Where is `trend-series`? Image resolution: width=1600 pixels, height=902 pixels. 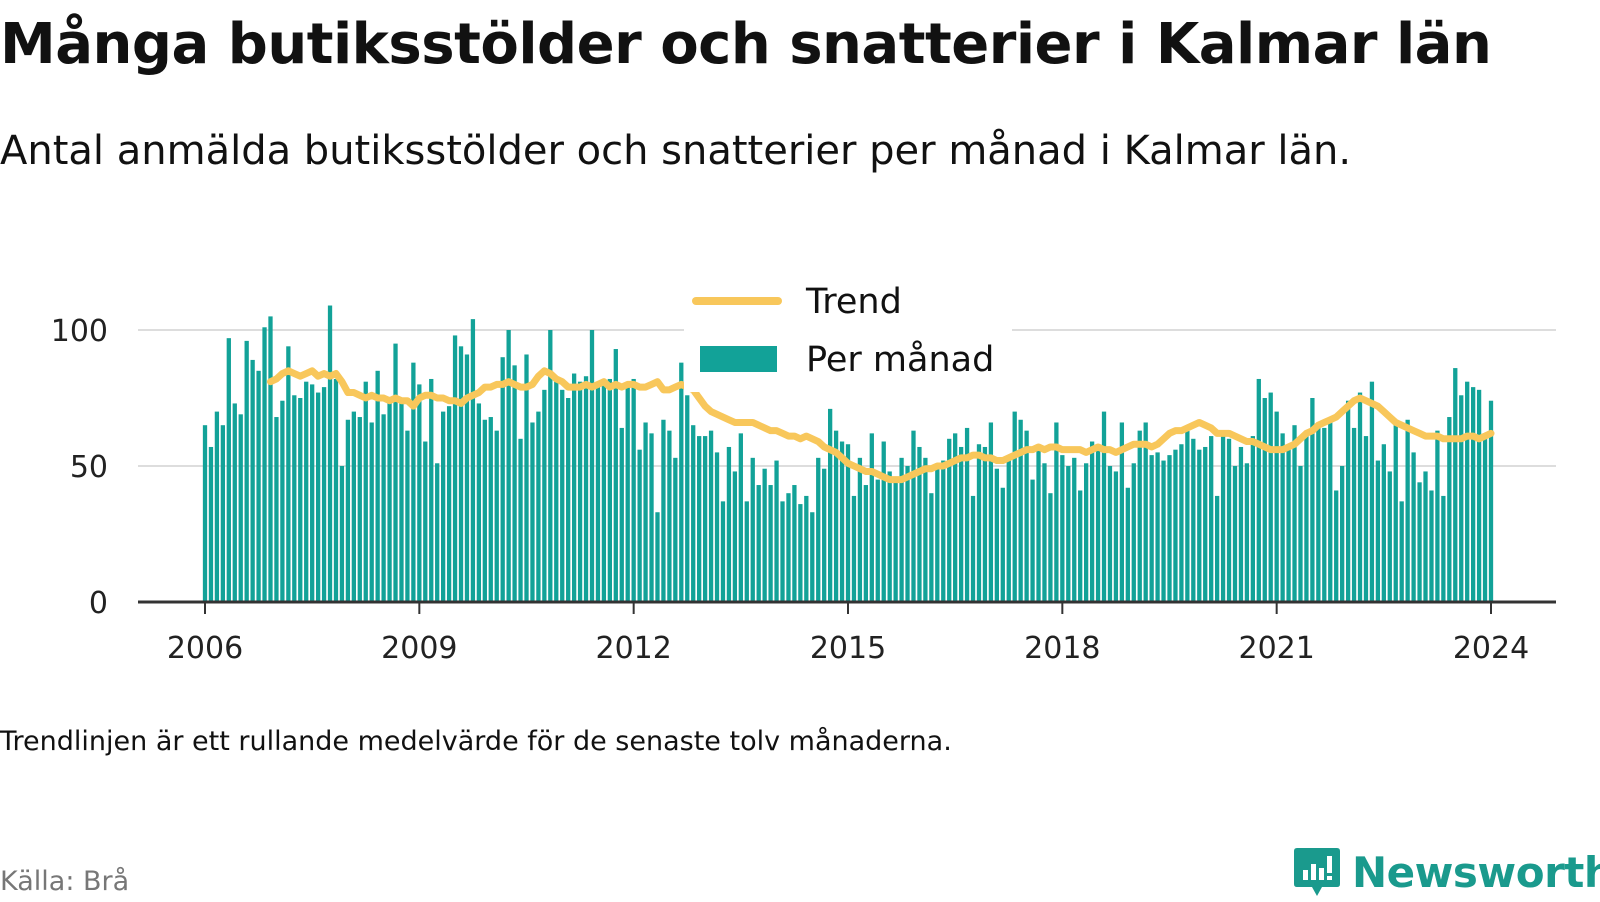 trend-series is located at coordinates (880, 425).